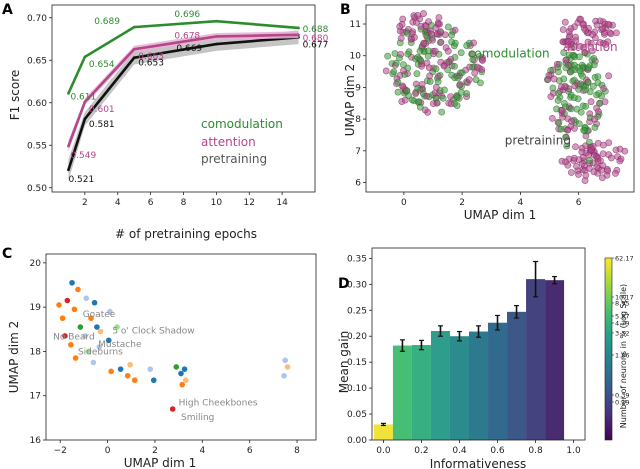  Describe the element at coordinates (357, 415) in the screenshot. I see `chart-d-ytick-label: 0.05` at that location.